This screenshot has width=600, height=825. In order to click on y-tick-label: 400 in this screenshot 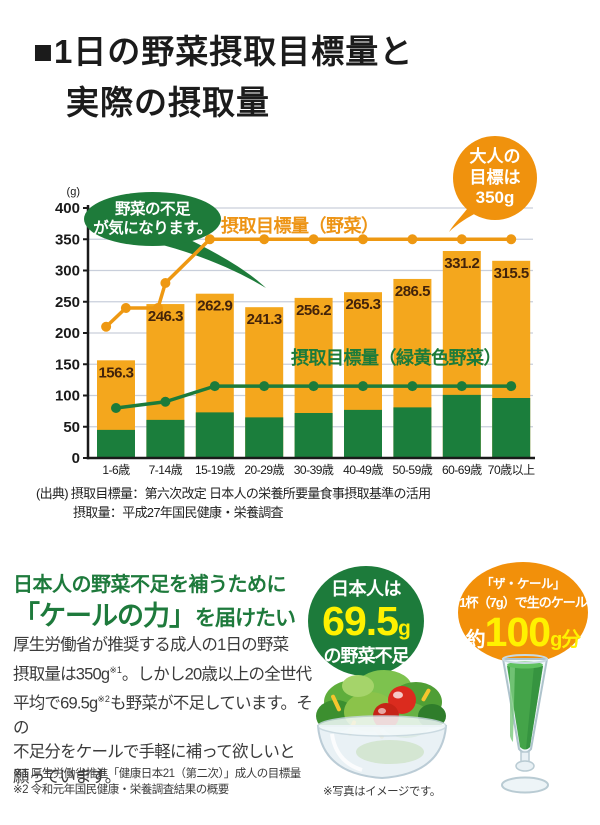, I will do `click(67, 208)`.